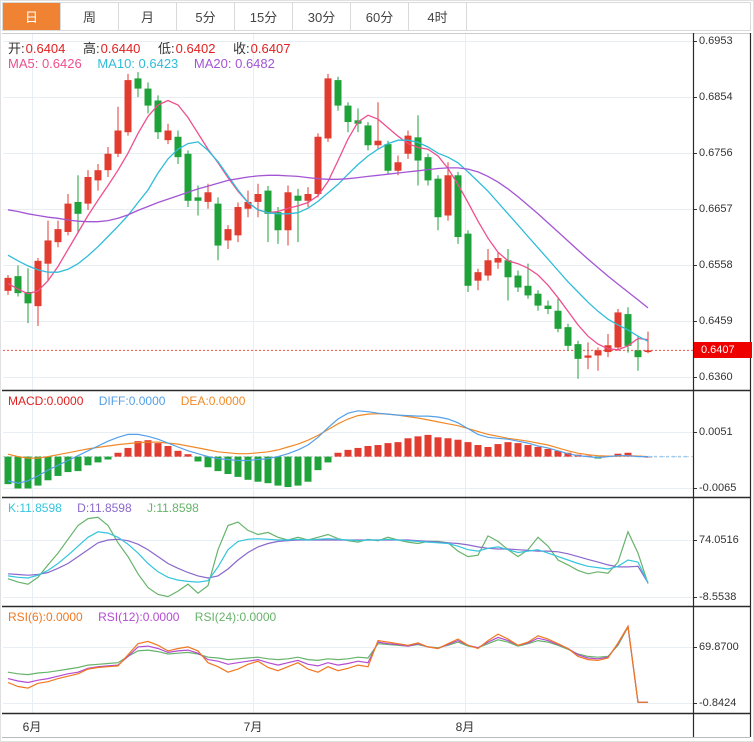 Image resolution: width=754 pixels, height=742 pixels. I want to click on kdj-axis-label: 74.0516, so click(719, 539).